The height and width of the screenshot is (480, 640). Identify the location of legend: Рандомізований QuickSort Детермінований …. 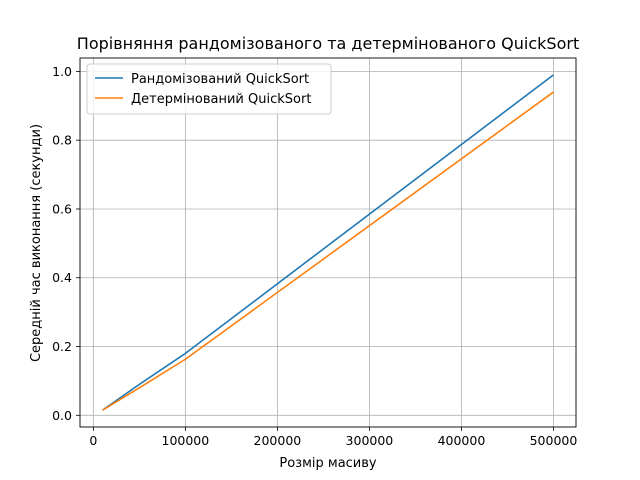
(209, 89).